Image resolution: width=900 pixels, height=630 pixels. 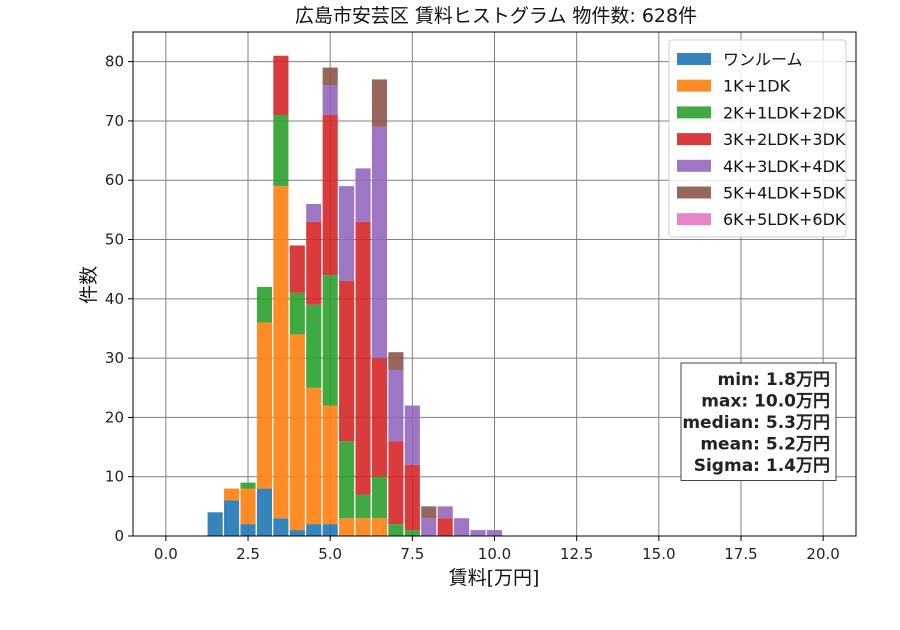 I want to click on bar-ワンルーム-4, so click(x=297, y=533).